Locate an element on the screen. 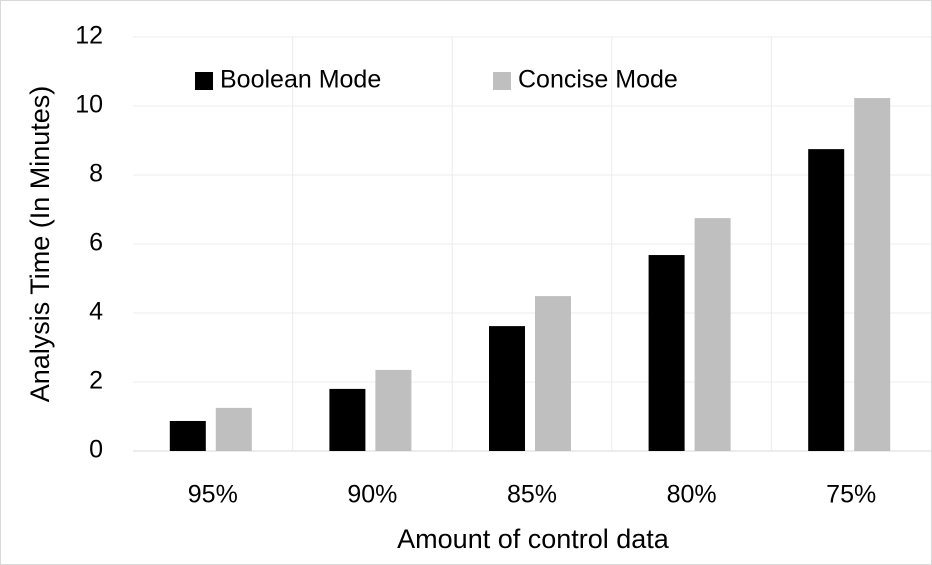  y-tick-label: 0 is located at coordinates (96, 450).